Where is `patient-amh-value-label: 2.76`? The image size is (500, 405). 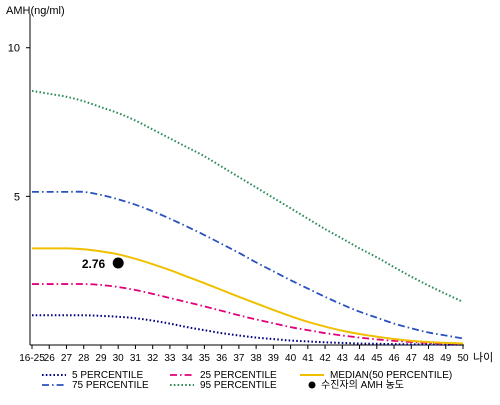
patient-amh-value-label: 2.76 is located at coordinates (94, 264).